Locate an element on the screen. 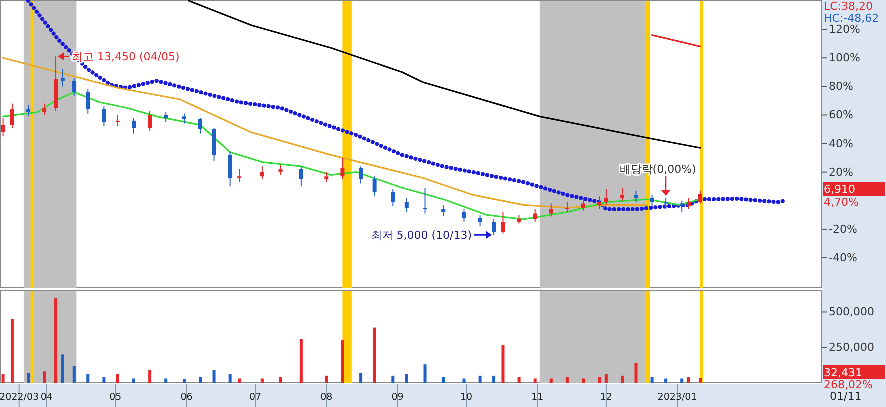 The image size is (886, 407). y-tick-label: 40% is located at coordinates (841, 143).